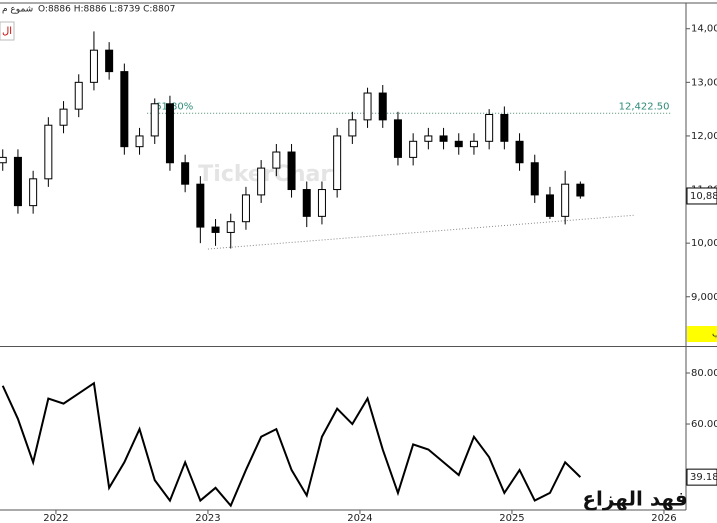  I want to click on symbol-text: شموع م, so click(17, 10).